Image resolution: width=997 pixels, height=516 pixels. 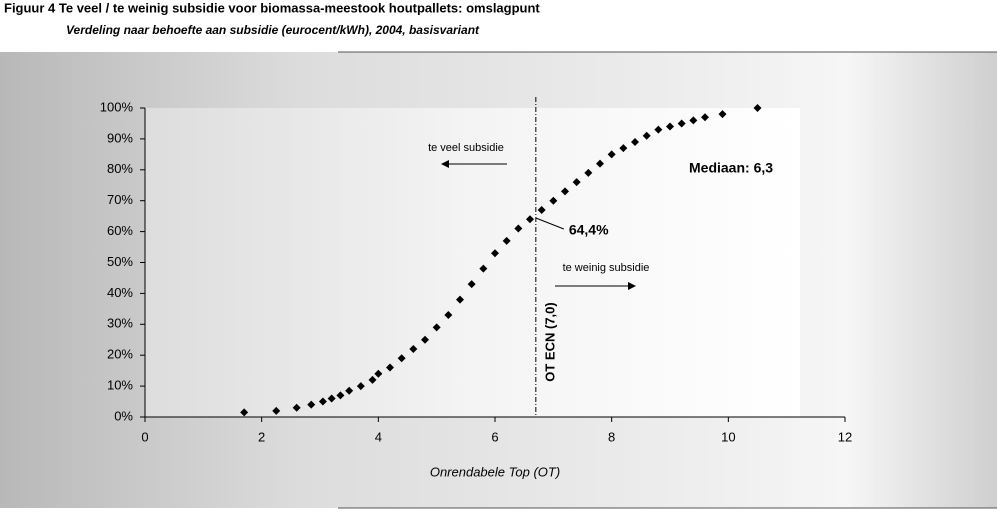 What do you see at coordinates (117, 106) in the screenshot?
I see `y-tick-label: 100%` at bounding box center [117, 106].